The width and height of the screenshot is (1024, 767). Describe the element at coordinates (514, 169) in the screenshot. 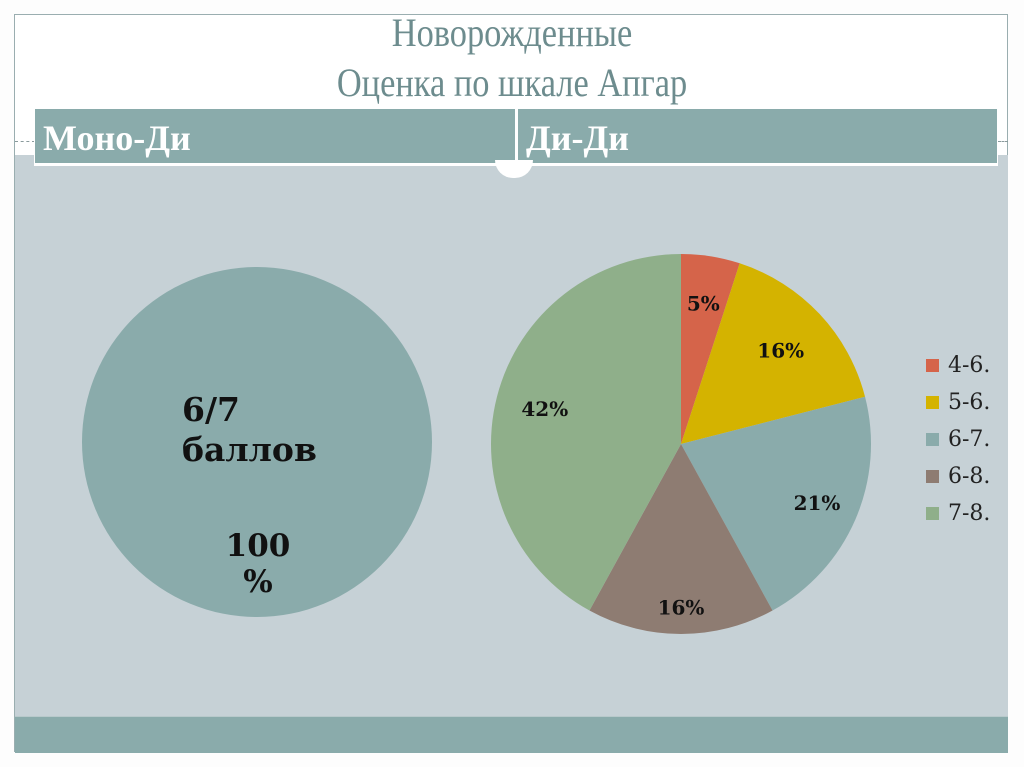

I see `header-notch` at that location.